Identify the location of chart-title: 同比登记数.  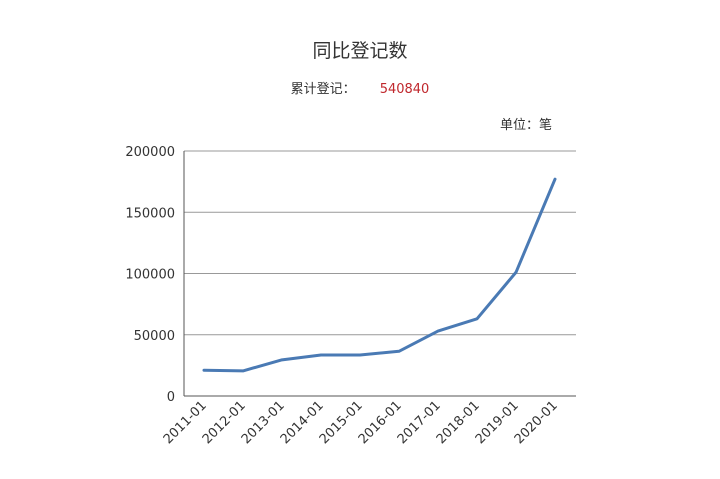
(360, 51).